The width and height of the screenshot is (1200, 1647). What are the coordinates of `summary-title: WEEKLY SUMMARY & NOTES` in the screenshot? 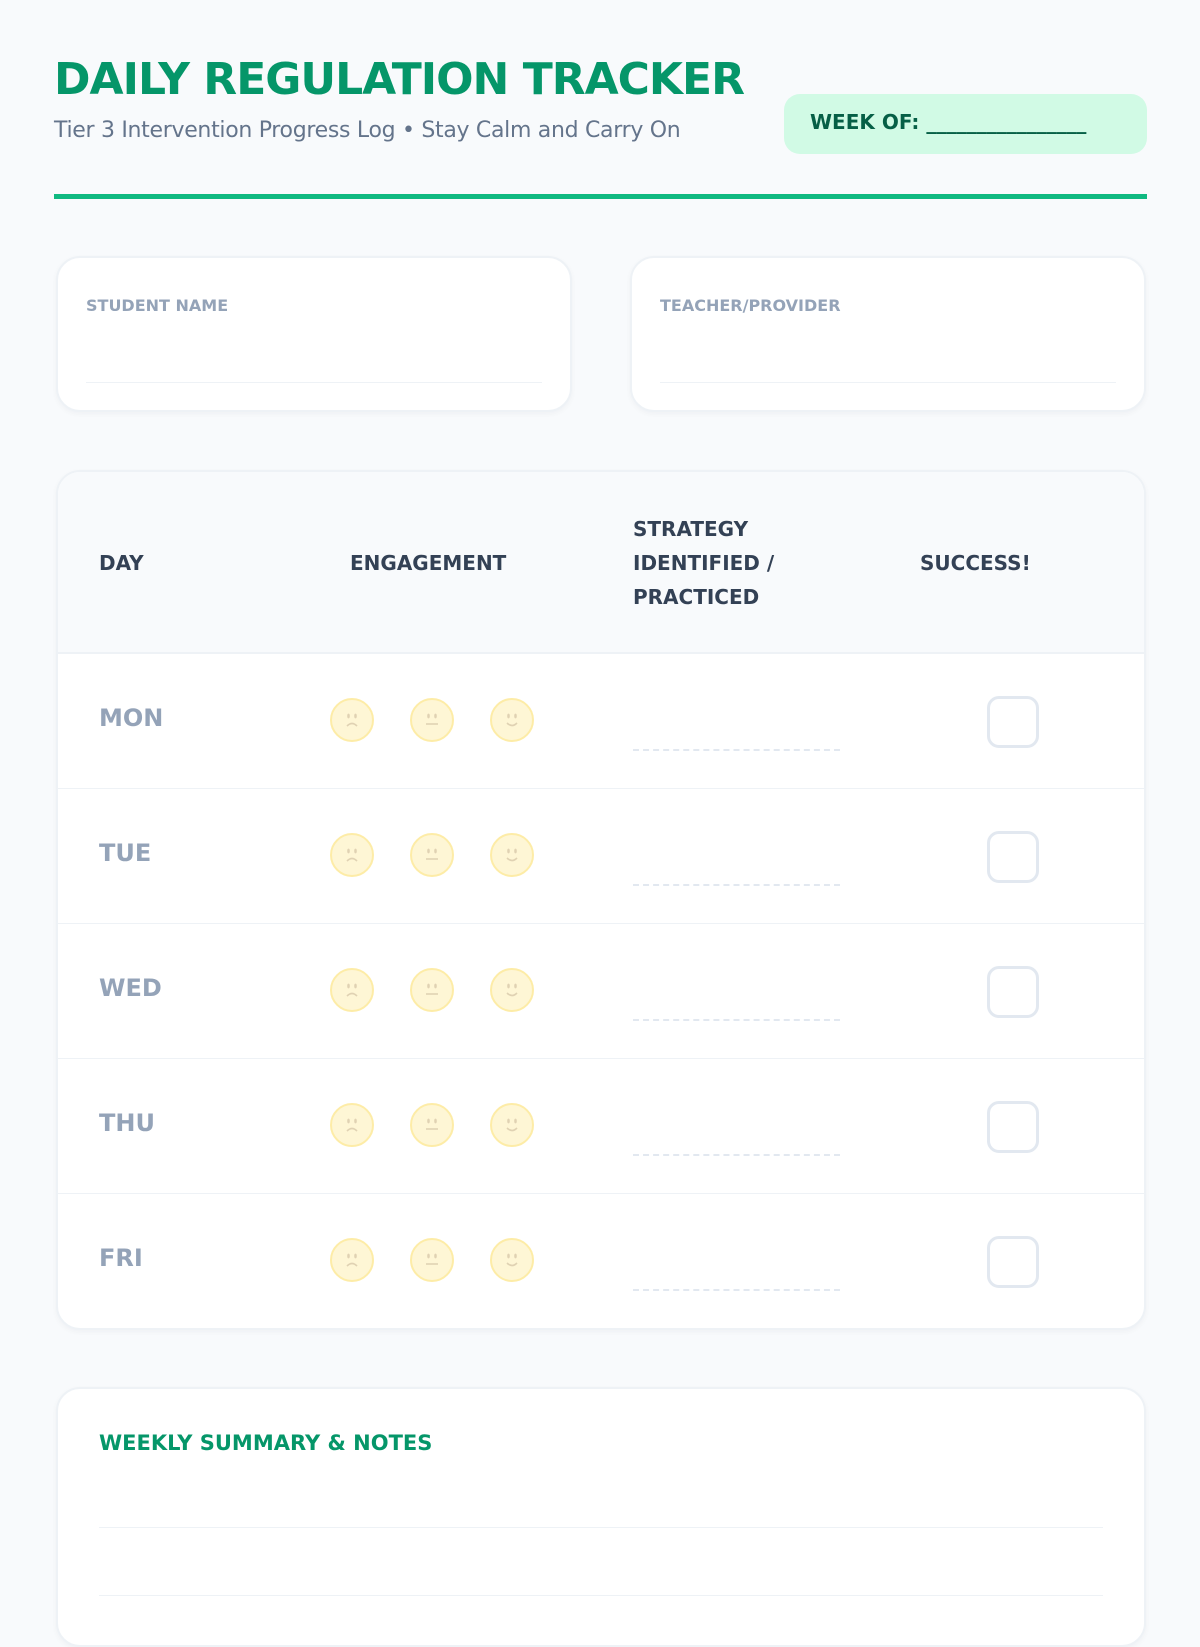 It's located at (266, 1443).